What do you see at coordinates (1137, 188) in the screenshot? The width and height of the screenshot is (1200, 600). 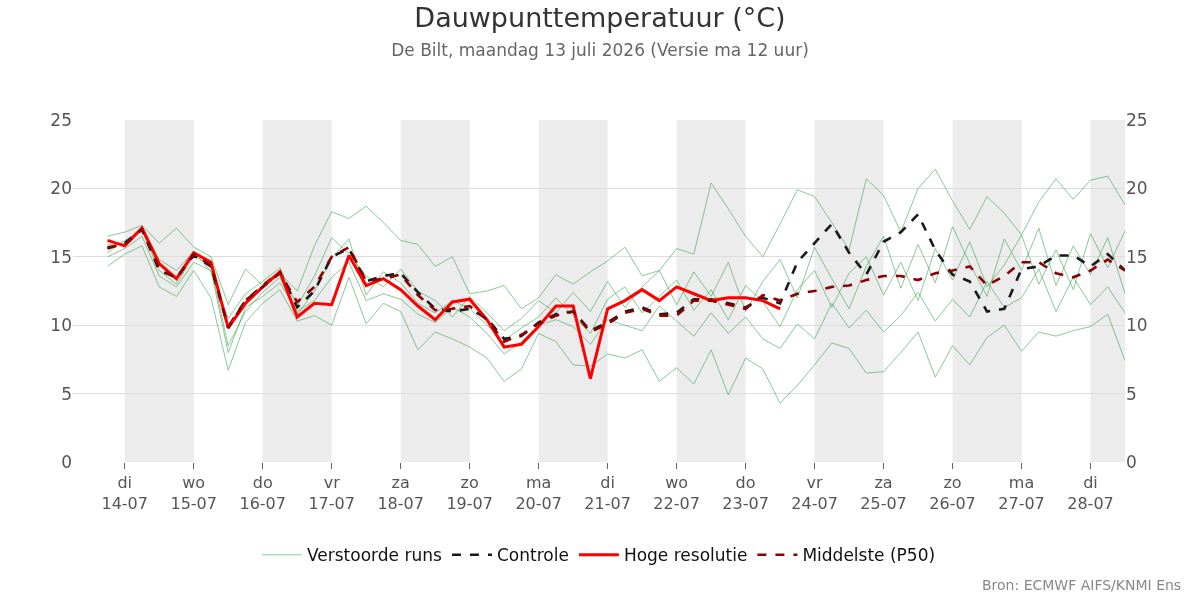 I see `y2-tick-label: 20` at bounding box center [1137, 188].